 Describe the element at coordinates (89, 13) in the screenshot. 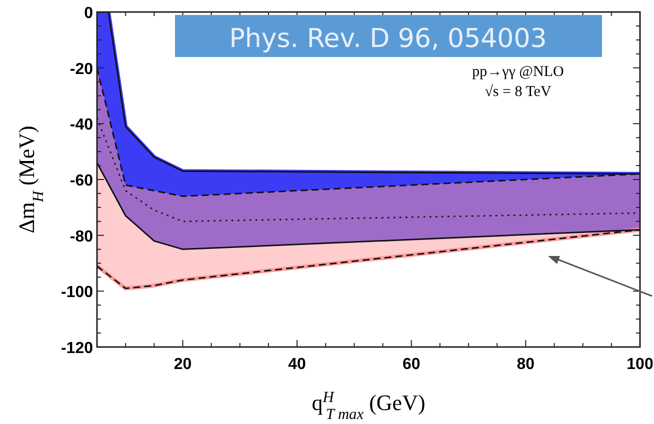

I see `y-tick-label: 0` at that location.